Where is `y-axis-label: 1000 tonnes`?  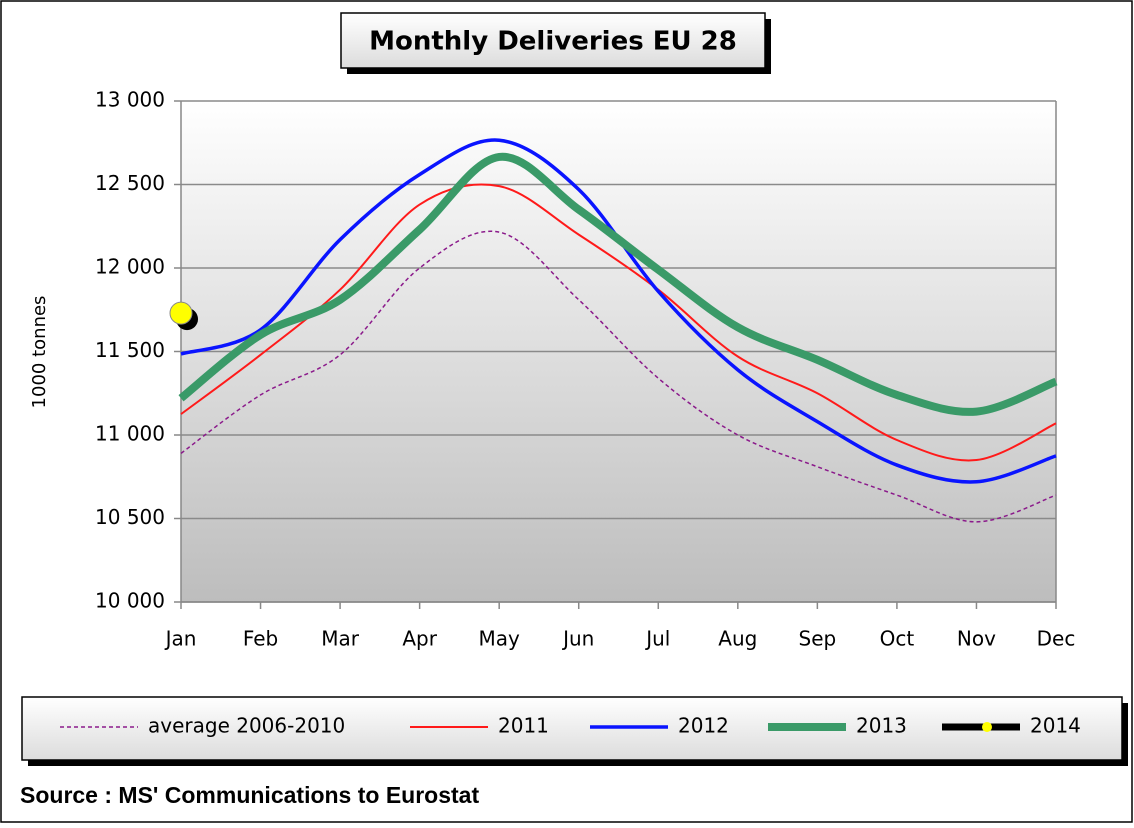
y-axis-label: 1000 tonnes is located at coordinates (39, 352).